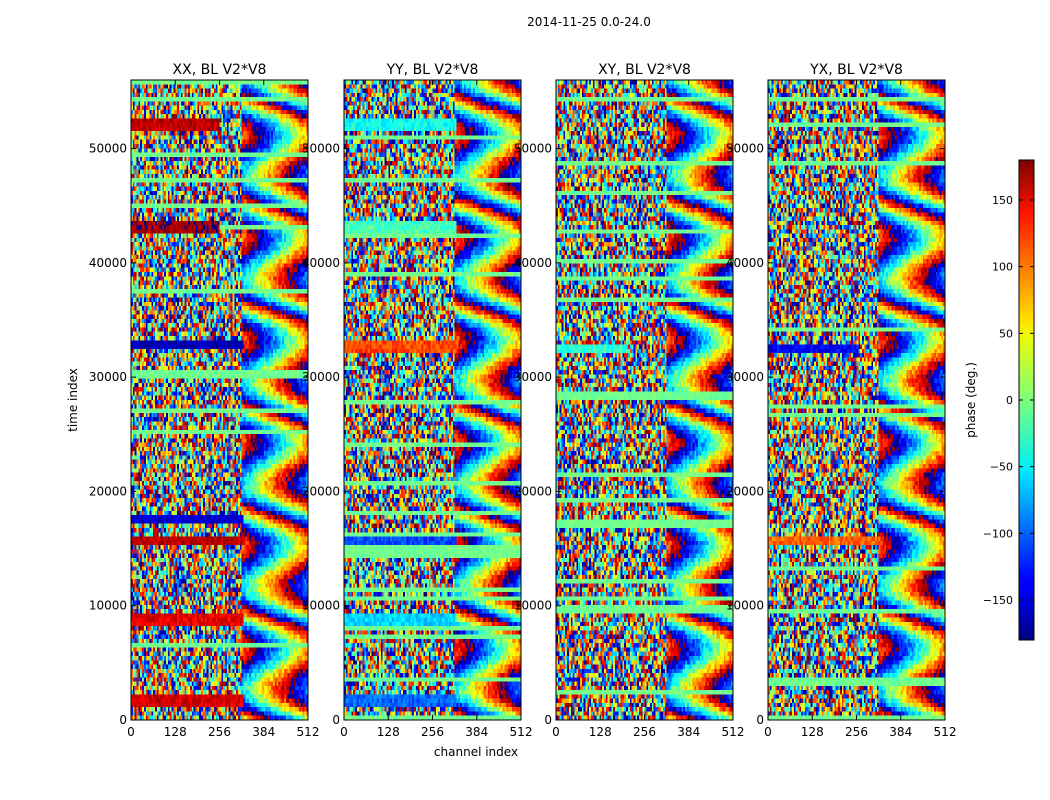  What do you see at coordinates (432, 70) in the screenshot?
I see `panel-title: YY, BL V2*V8` at bounding box center [432, 70].